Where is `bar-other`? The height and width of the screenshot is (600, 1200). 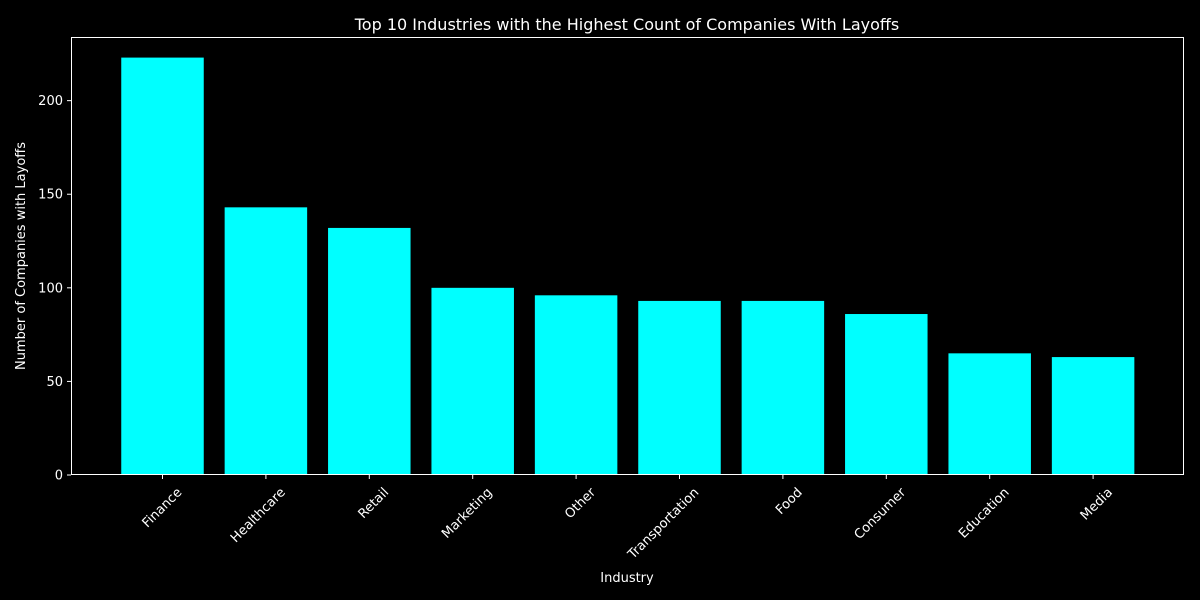 bar-other is located at coordinates (576, 385).